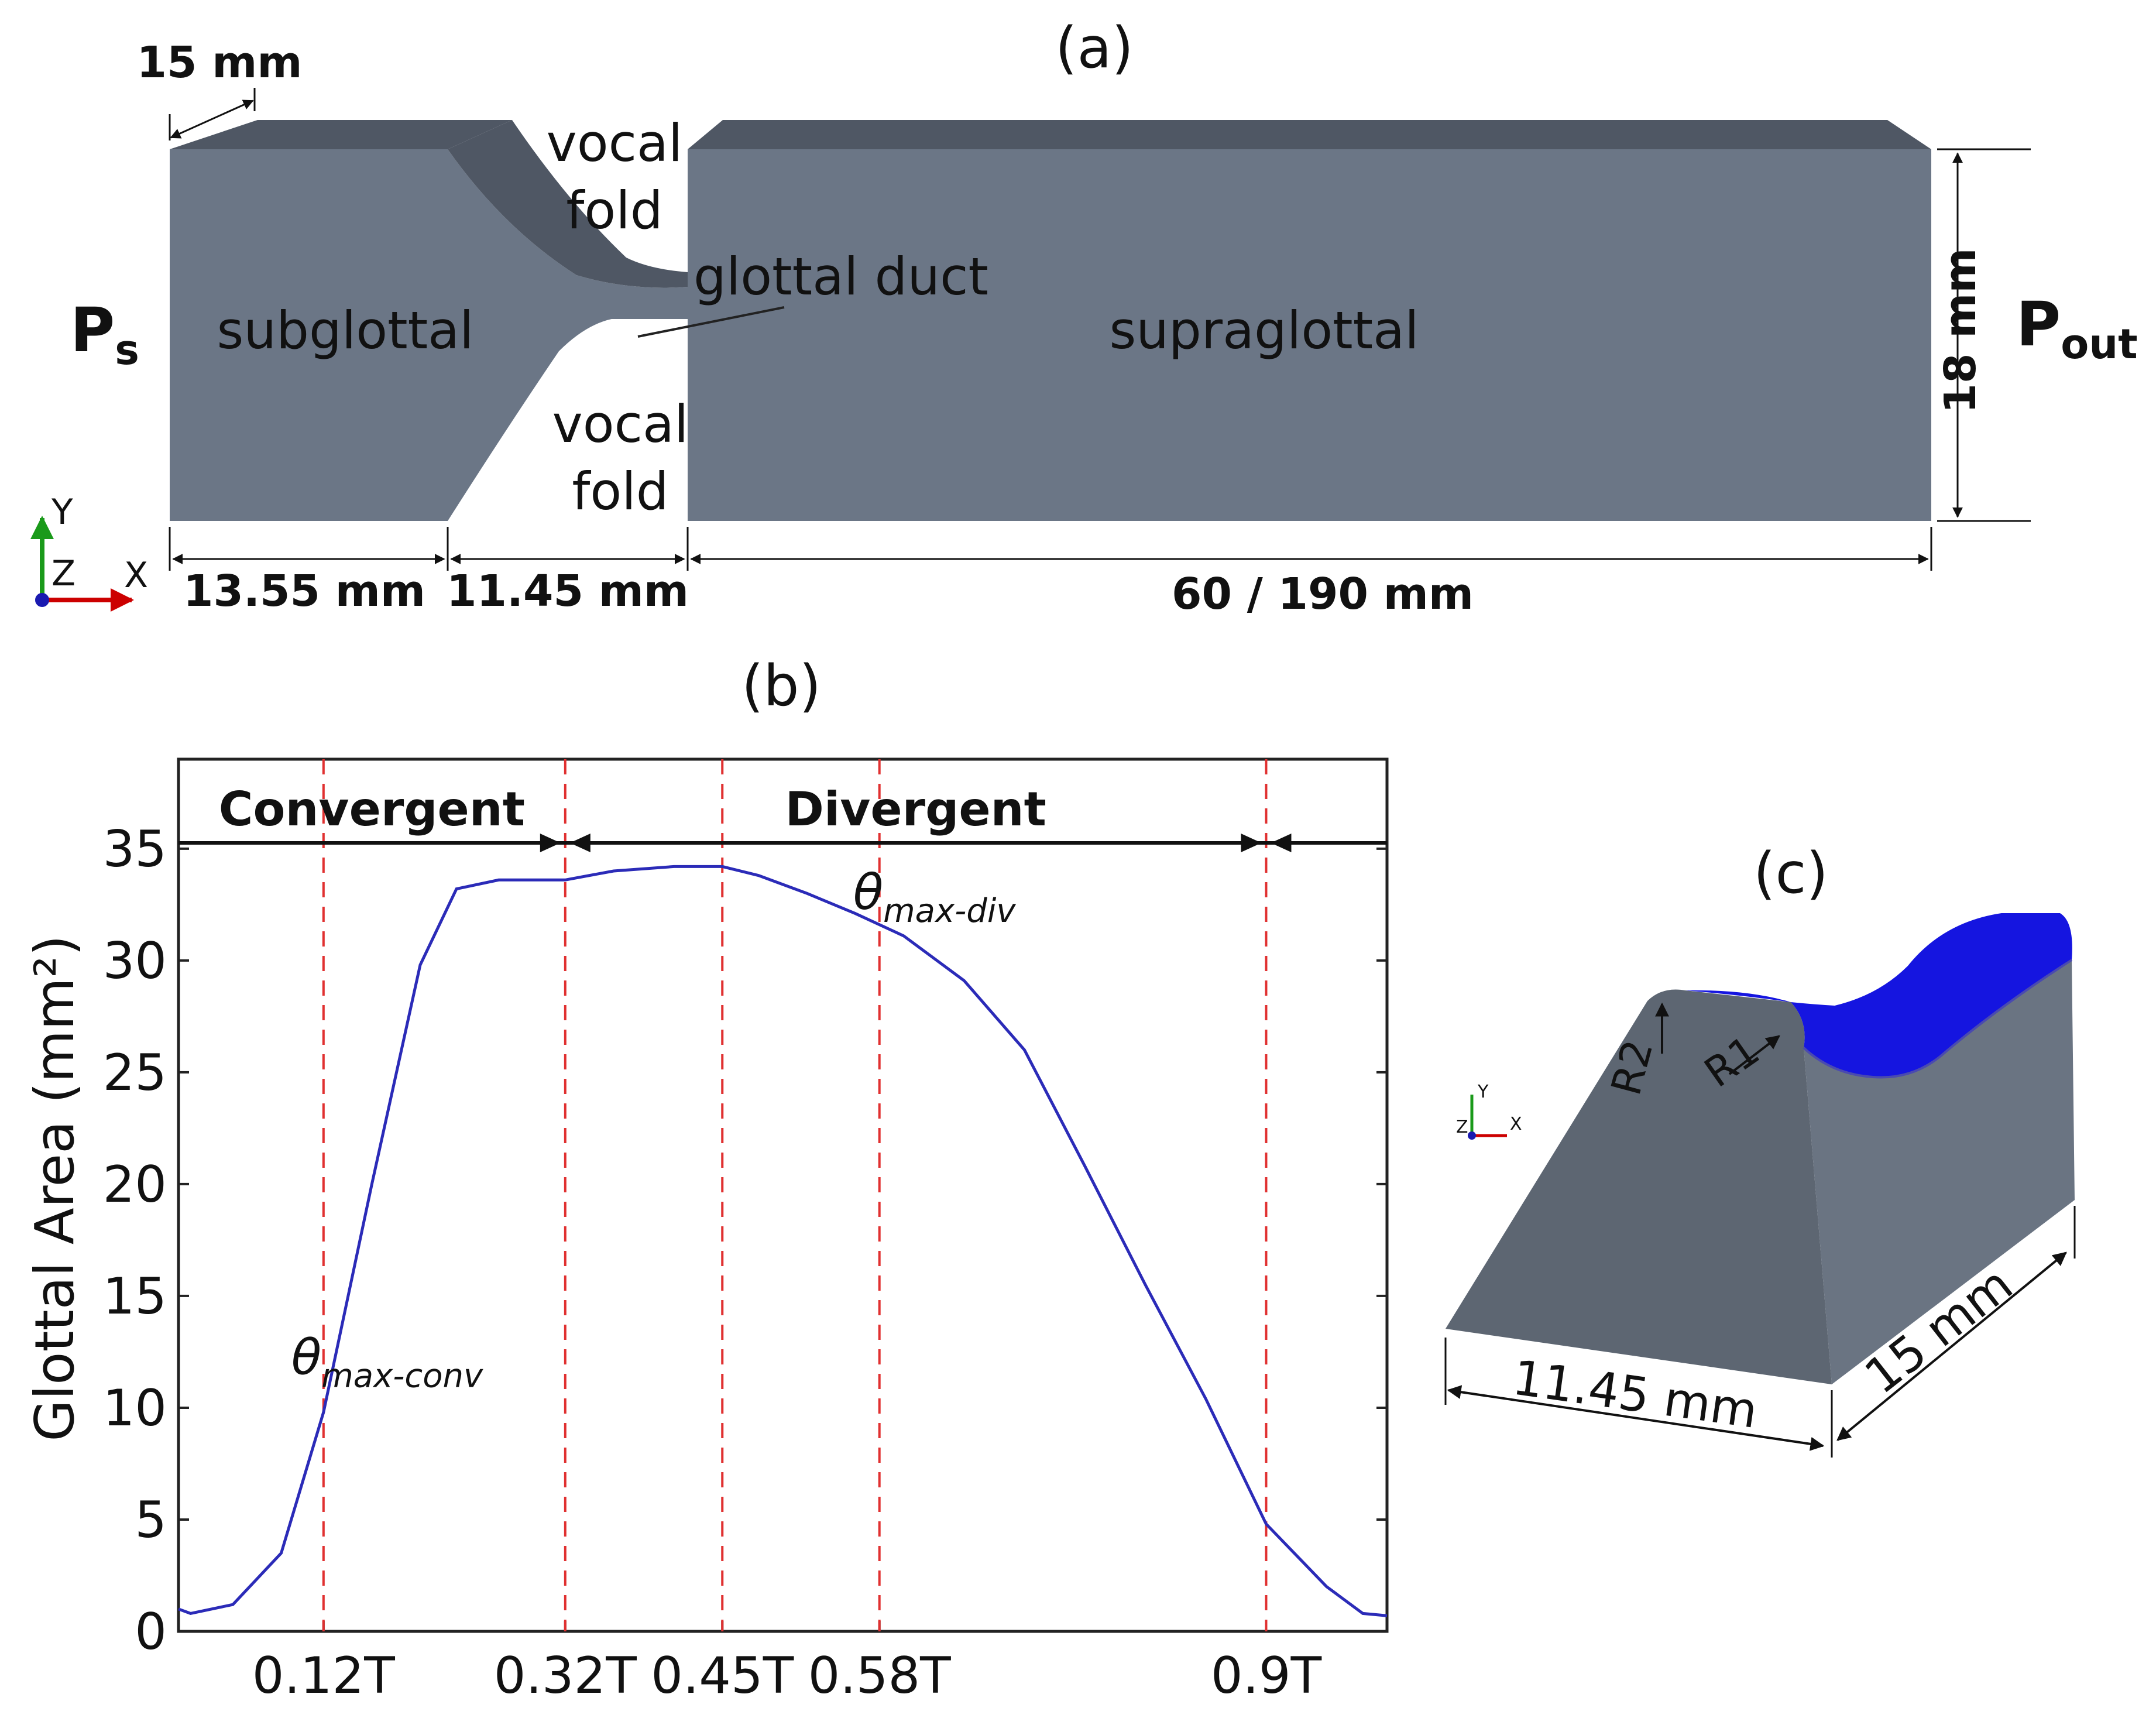 The image size is (2156, 1718). I want to click on y-tick-label: 15, so click(135, 1296).